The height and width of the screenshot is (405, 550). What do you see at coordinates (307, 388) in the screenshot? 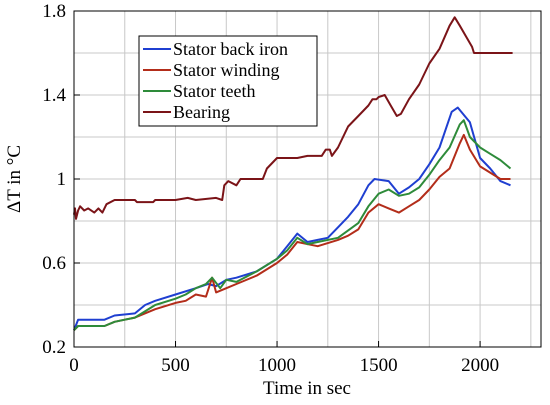
I see `x-axis-title: Time in sec` at bounding box center [307, 388].